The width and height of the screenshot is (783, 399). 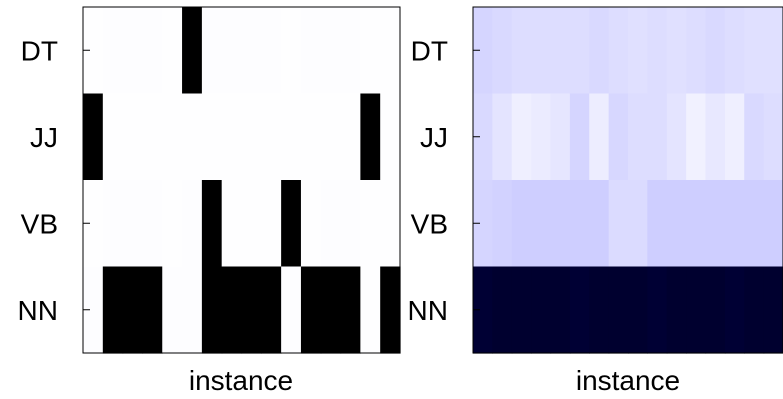 I want to click on row-label-vb: VB, so click(x=429, y=223).